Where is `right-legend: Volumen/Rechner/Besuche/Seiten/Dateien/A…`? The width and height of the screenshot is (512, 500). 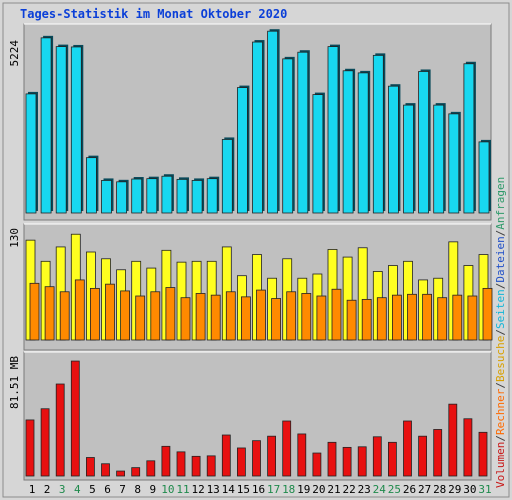 right-legend: Volumen/Rechner/Besuche/Seiten/Dateien/A… is located at coordinates (500, 332).